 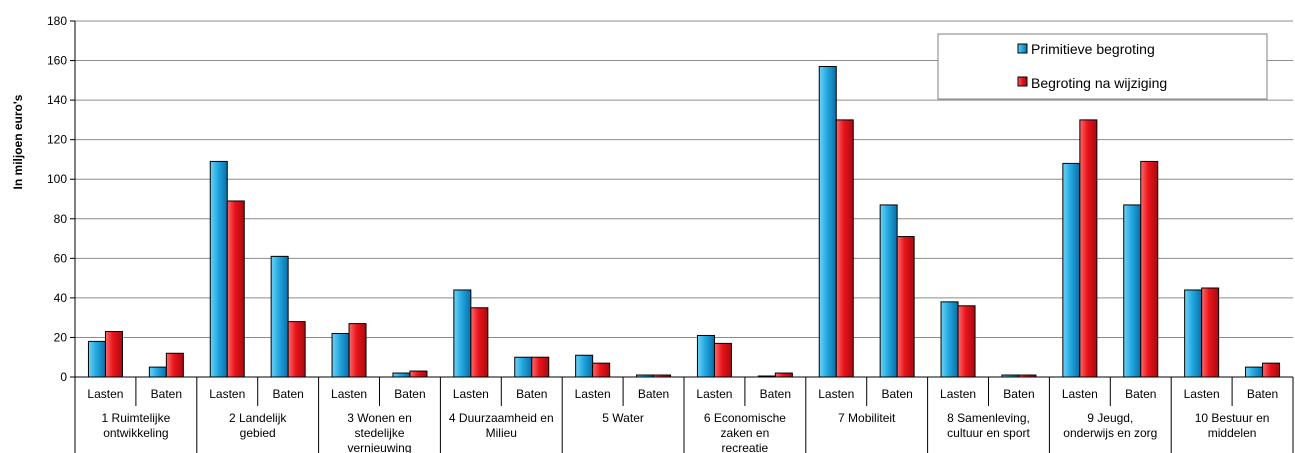 What do you see at coordinates (18, 141) in the screenshot?
I see `y-axis-label: In miljoen euro's` at bounding box center [18, 141].